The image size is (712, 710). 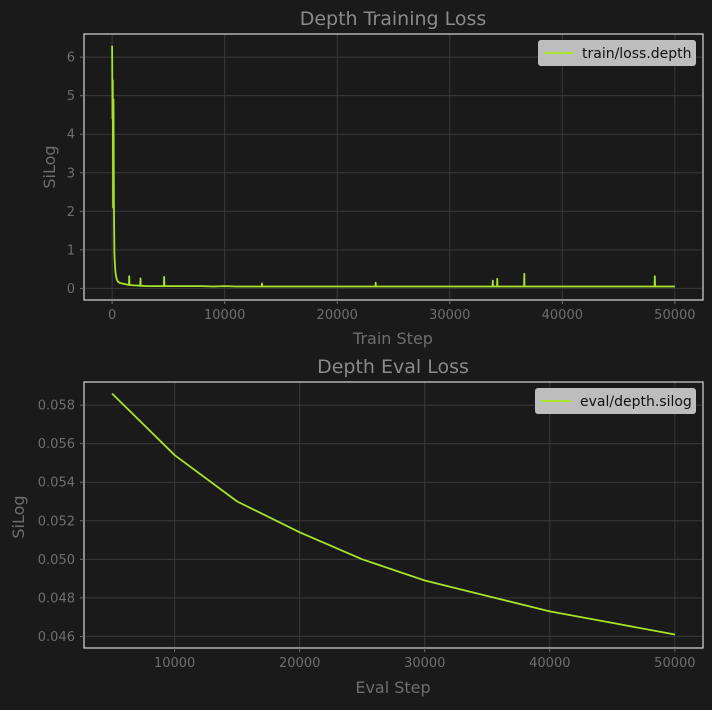 I want to click on y-tick-label: 2, so click(x=71, y=212).